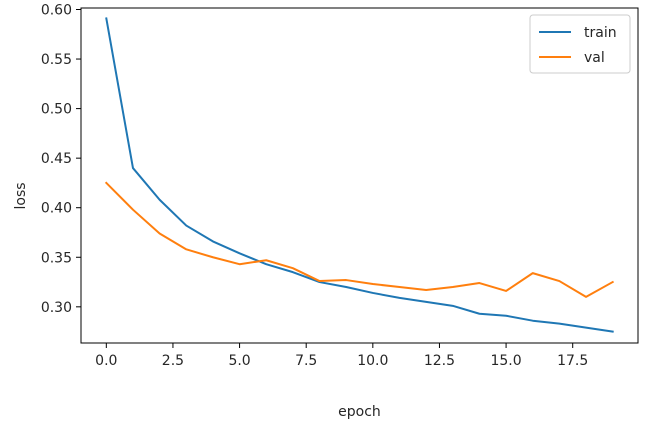 The image size is (647, 424). What do you see at coordinates (56, 308) in the screenshot?
I see `y-tick-label: 0.30` at bounding box center [56, 308].